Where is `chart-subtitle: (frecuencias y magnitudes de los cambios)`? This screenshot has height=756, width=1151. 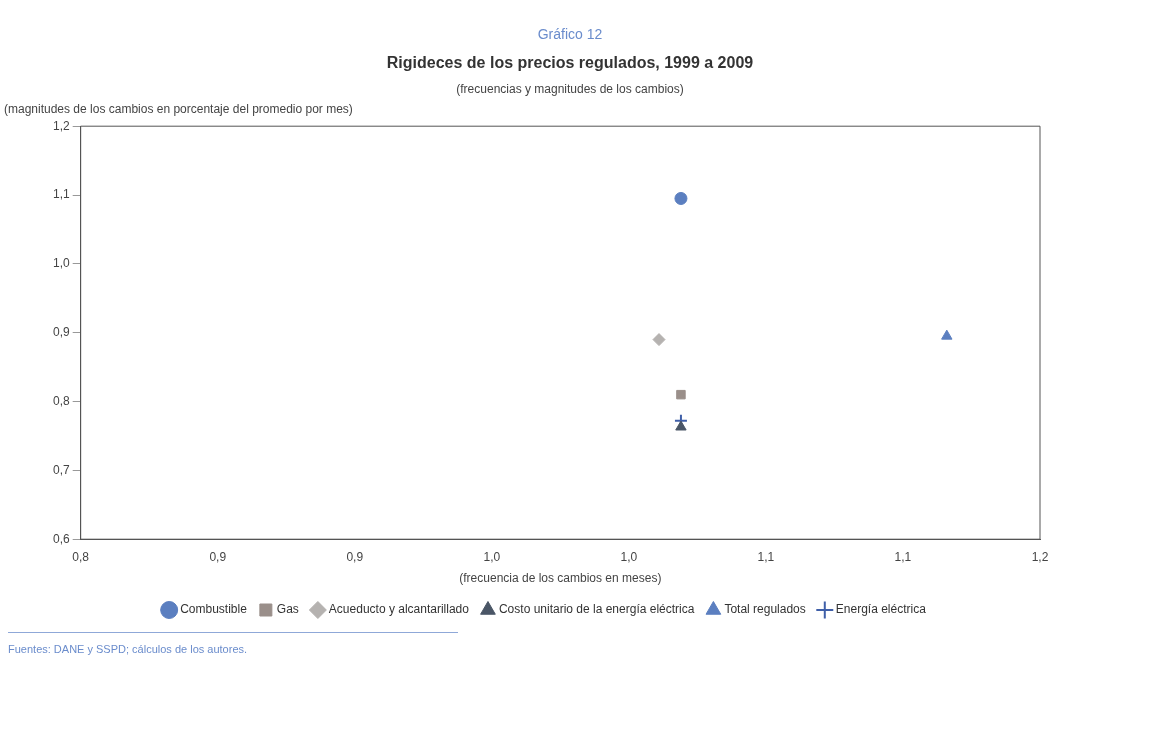 chart-subtitle: (frecuencias y magnitudes de los cambios) is located at coordinates (570, 89).